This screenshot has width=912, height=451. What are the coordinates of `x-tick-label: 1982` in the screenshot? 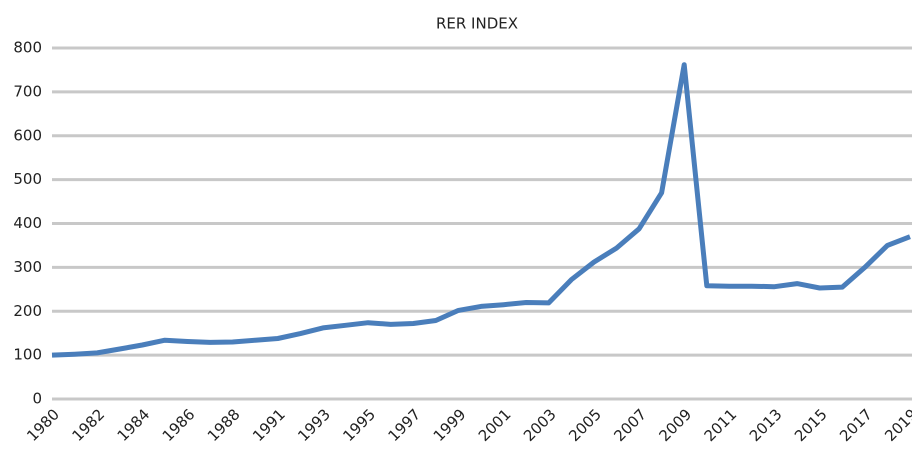 It's located at (88, 425).